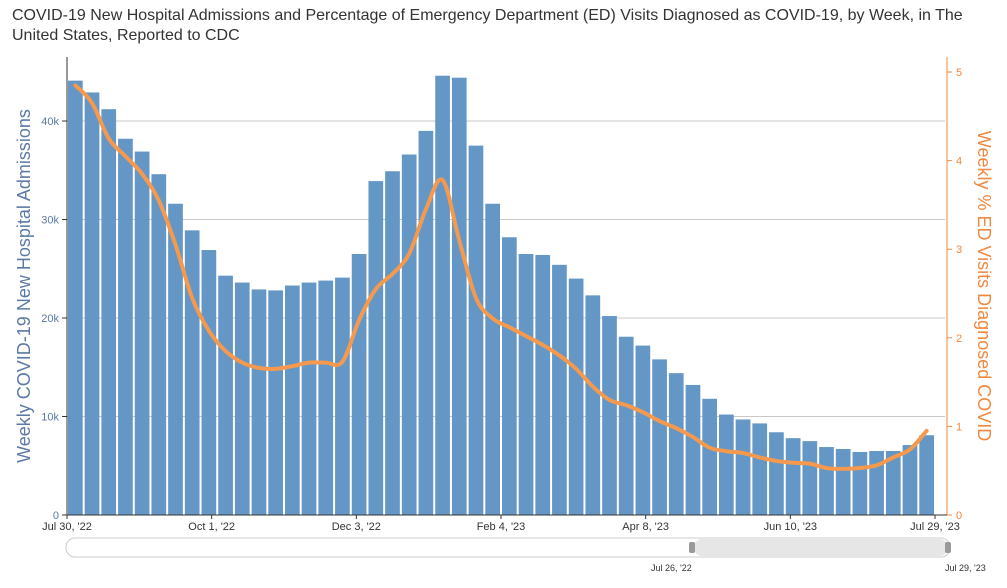  What do you see at coordinates (50, 122) in the screenshot?
I see `y-tick-label: 40k` at bounding box center [50, 122].